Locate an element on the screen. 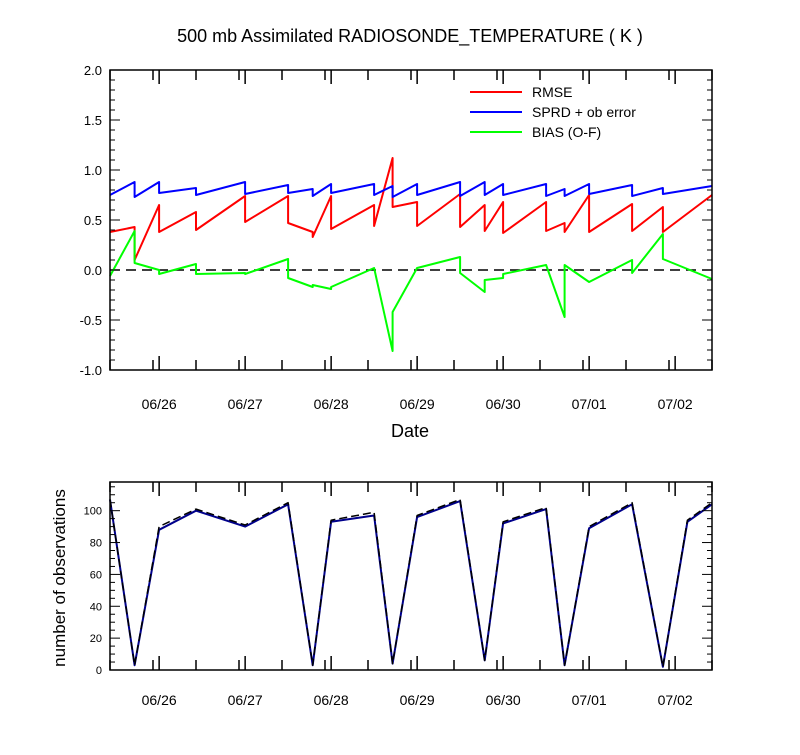 Image resolution: width=800 pixels, height=755 pixels. y-tick-label: -0.5 is located at coordinates (91, 320).